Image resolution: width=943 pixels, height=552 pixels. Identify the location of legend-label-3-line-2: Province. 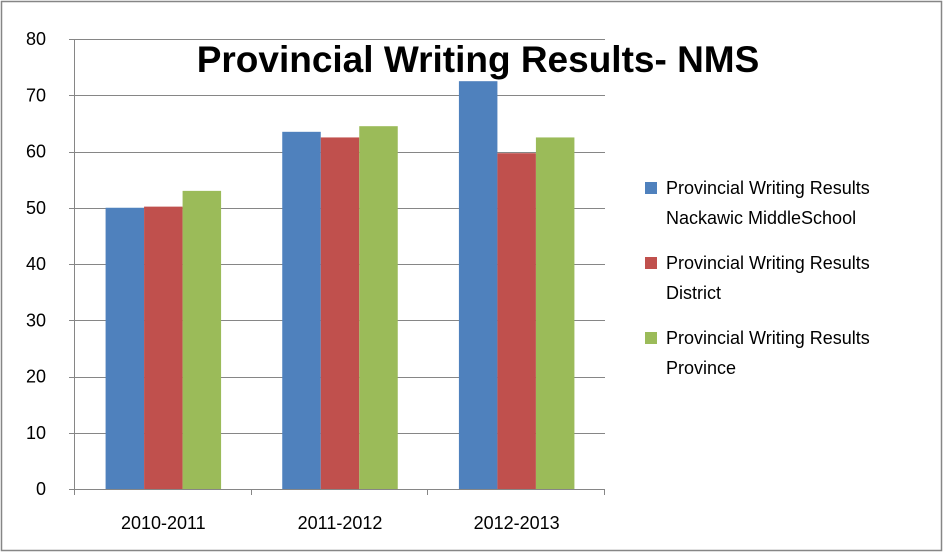
(701, 368).